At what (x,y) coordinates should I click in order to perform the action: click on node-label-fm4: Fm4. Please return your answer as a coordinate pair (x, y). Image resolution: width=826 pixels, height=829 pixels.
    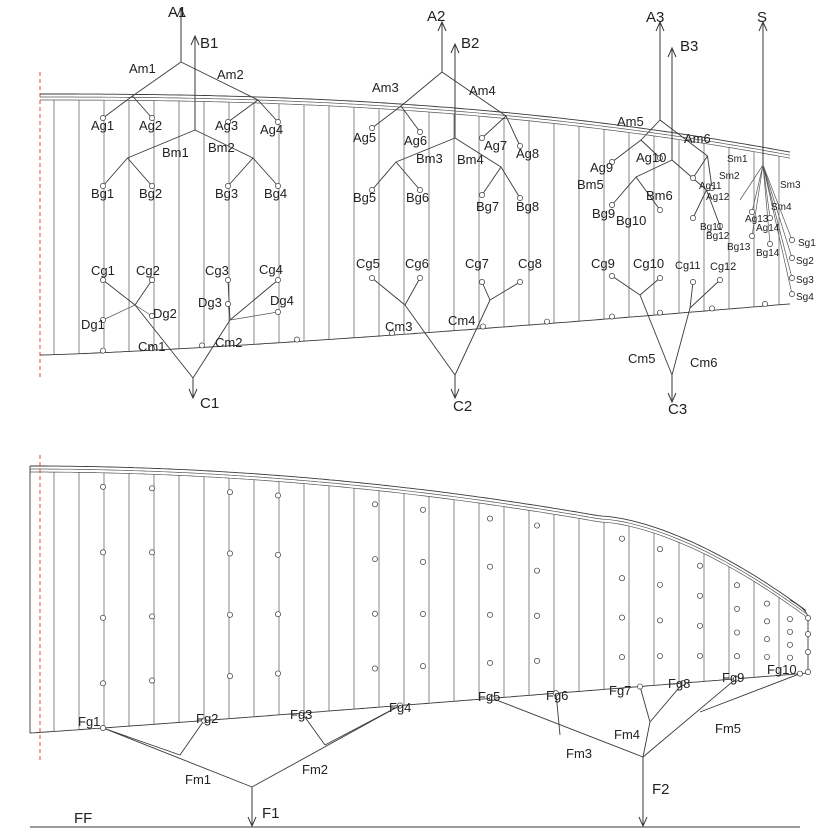
    Looking at the image, I should click on (627, 734).